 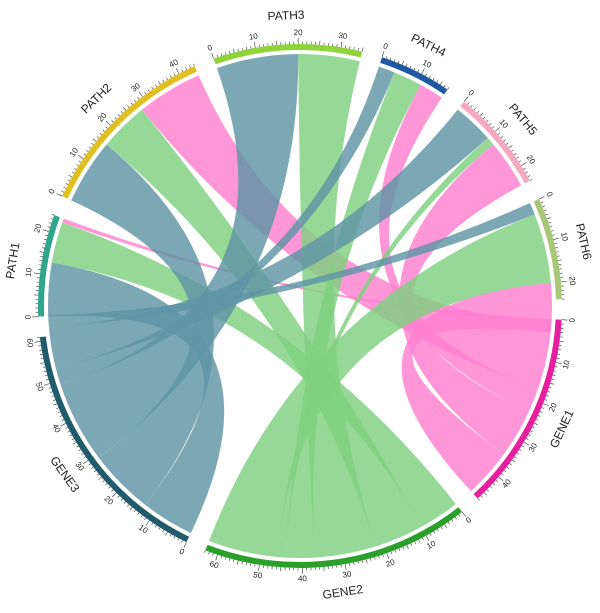 I want to click on sector-label-gene2: GENE2, so click(x=343, y=592).